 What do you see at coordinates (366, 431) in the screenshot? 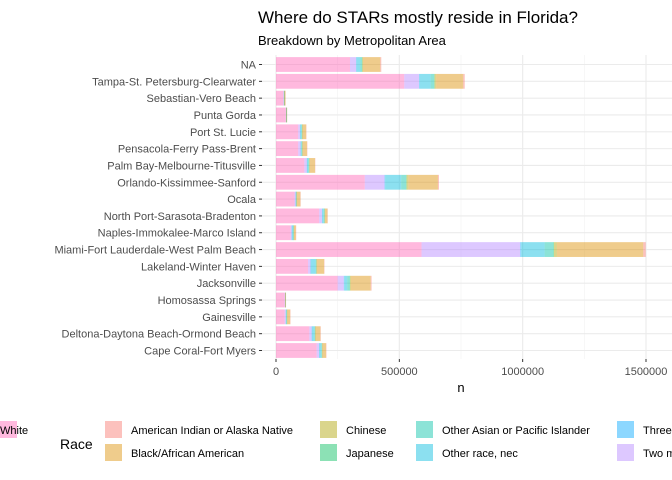
I see `legend-label-chinese: Chinese` at bounding box center [366, 431].